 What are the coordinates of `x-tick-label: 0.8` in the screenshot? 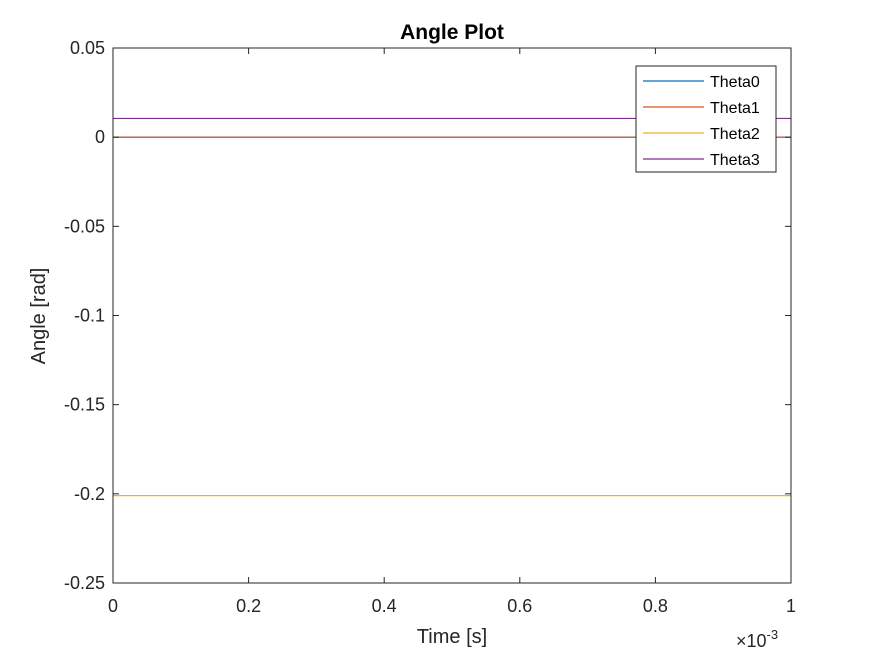 It's located at (655, 606).